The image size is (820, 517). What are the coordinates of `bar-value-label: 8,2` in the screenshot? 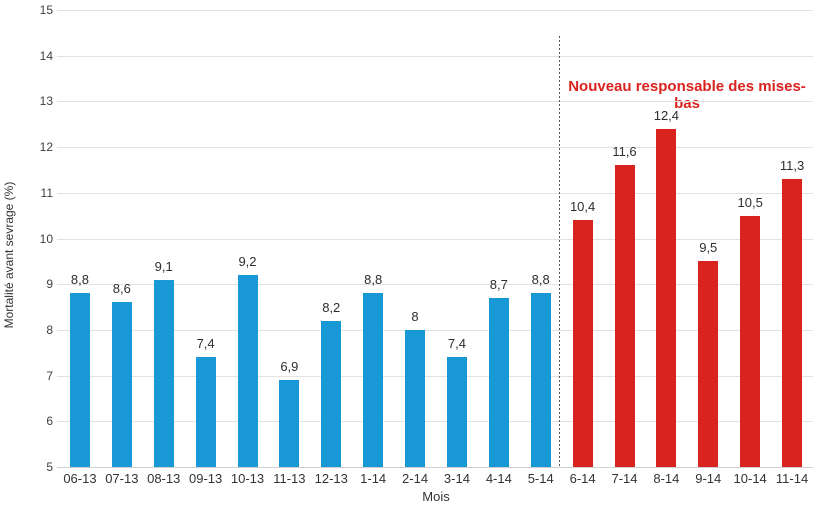 It's located at (331, 307).